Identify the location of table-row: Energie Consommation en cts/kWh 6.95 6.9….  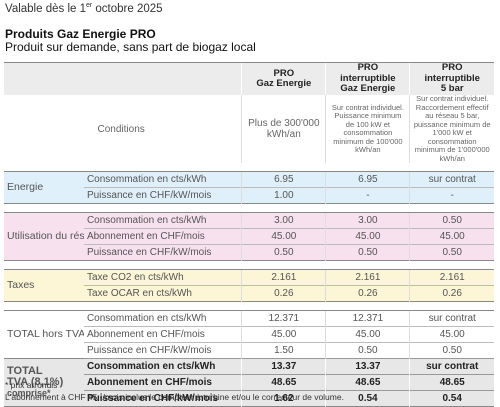
(249, 187).